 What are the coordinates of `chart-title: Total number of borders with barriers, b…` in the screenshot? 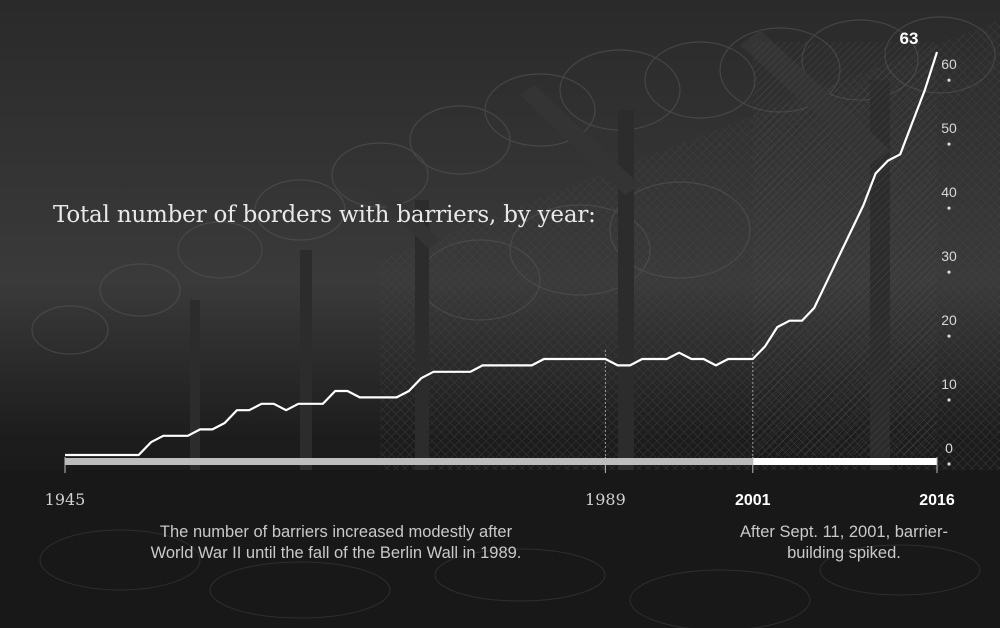 It's located at (324, 215).